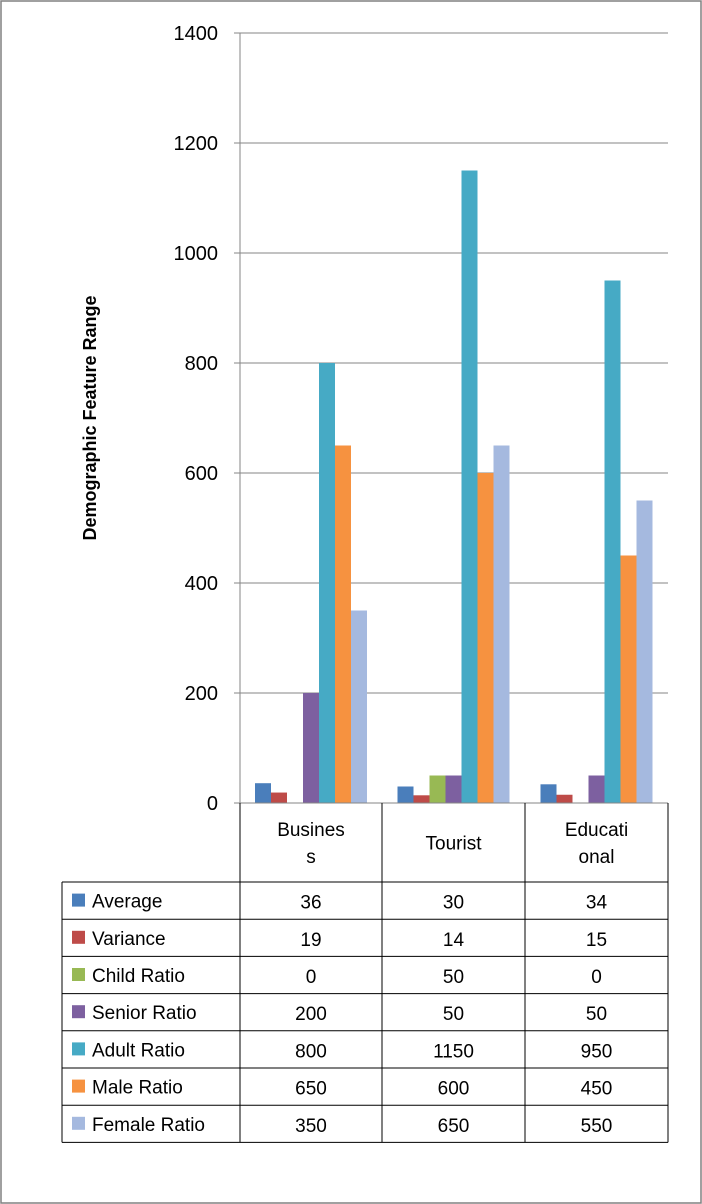 The image size is (702, 1204). I want to click on y-axis-ticks: 0 200 400 600 800 1000 1200 1400, so click(196, 419).